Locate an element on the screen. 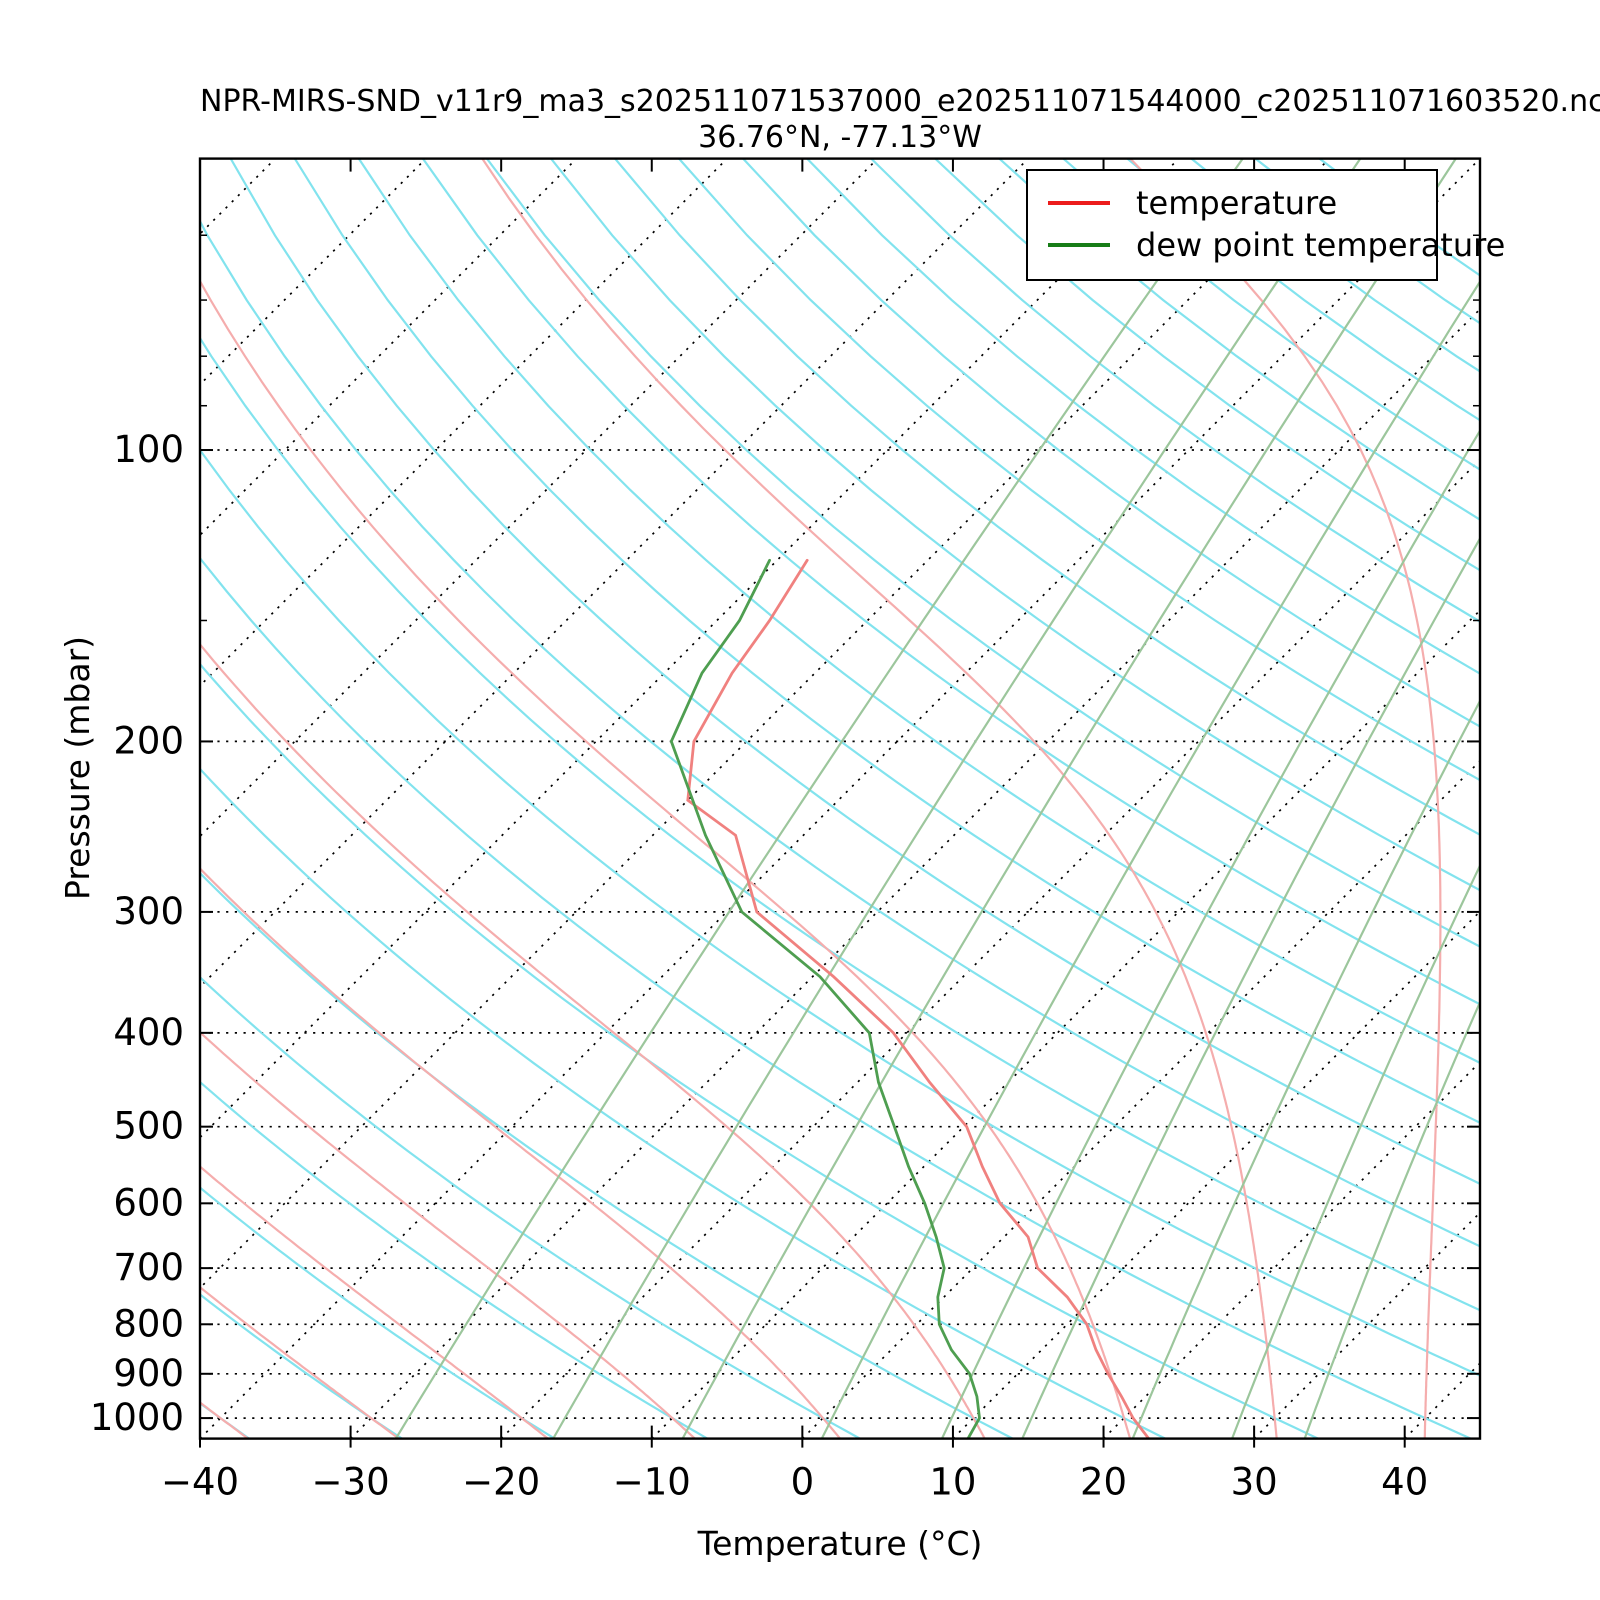  legend-item-temperature: temperature is located at coordinates (1232, 203).